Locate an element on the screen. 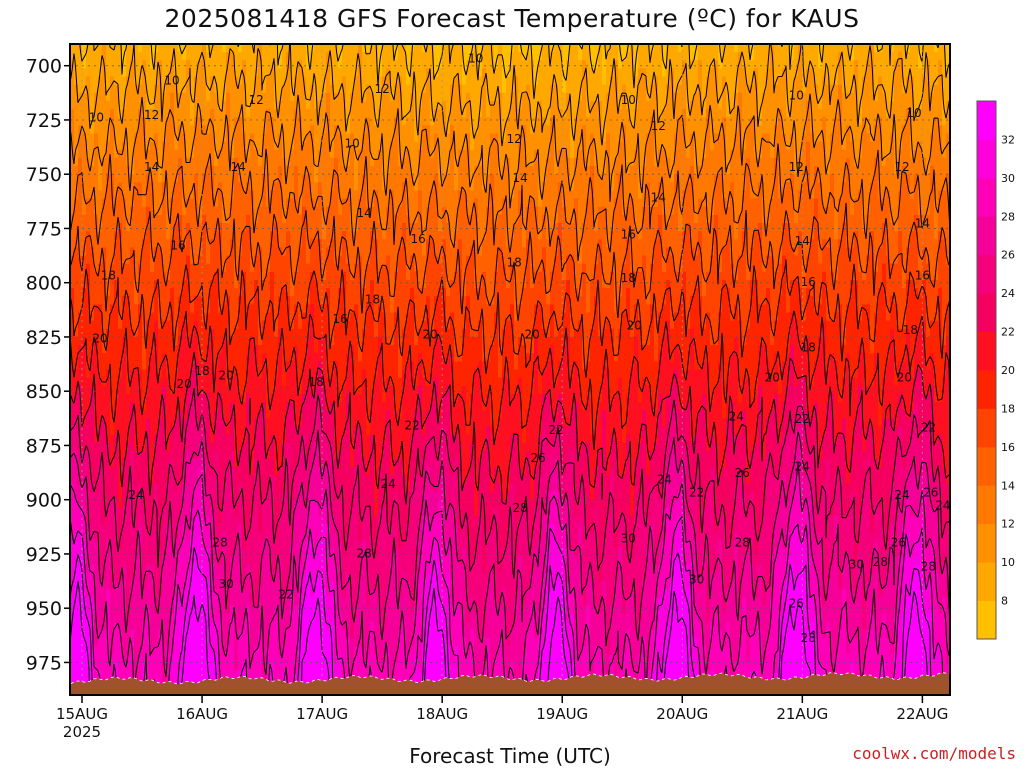 The image size is (1024, 768). ground-surface is located at coordinates (510, 683).